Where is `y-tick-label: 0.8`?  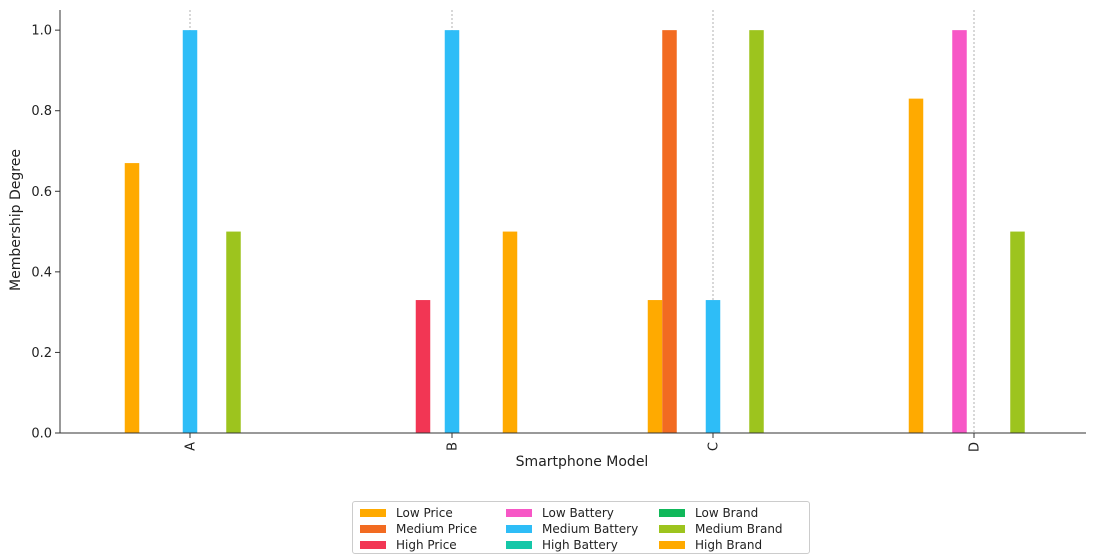
y-tick-label: 0.8 is located at coordinates (41, 111).